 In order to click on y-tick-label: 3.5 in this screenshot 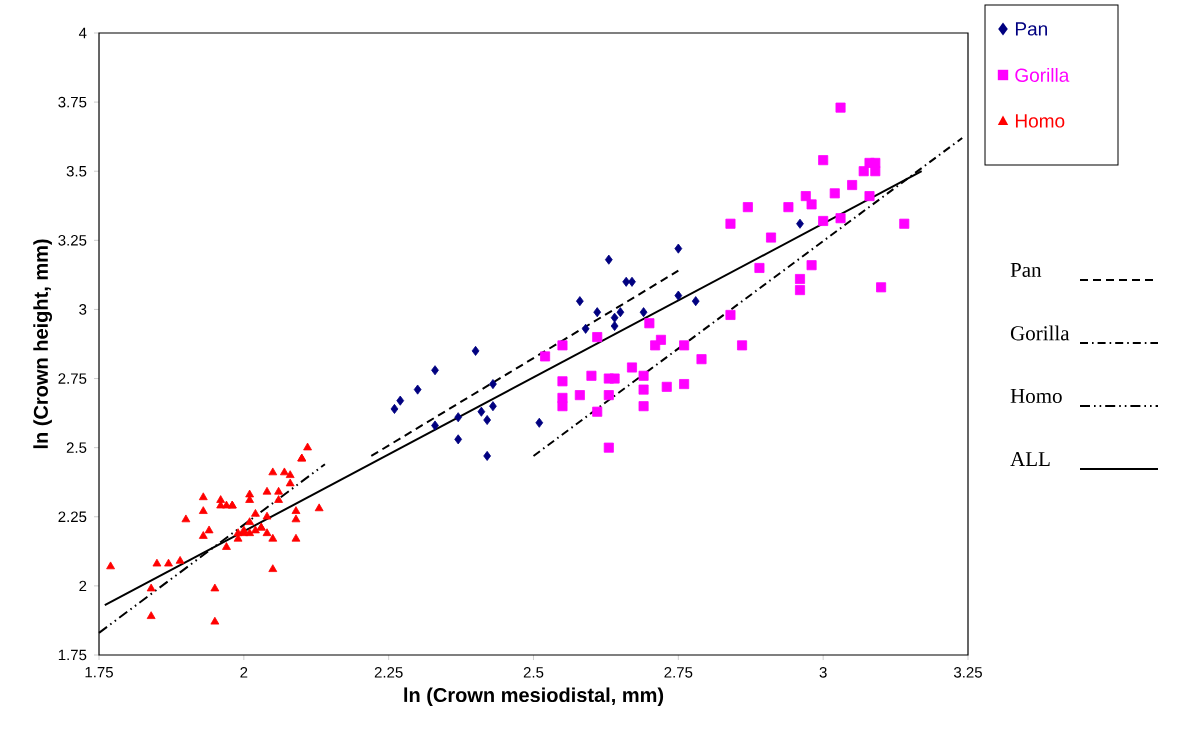, I will do `click(76, 171)`.